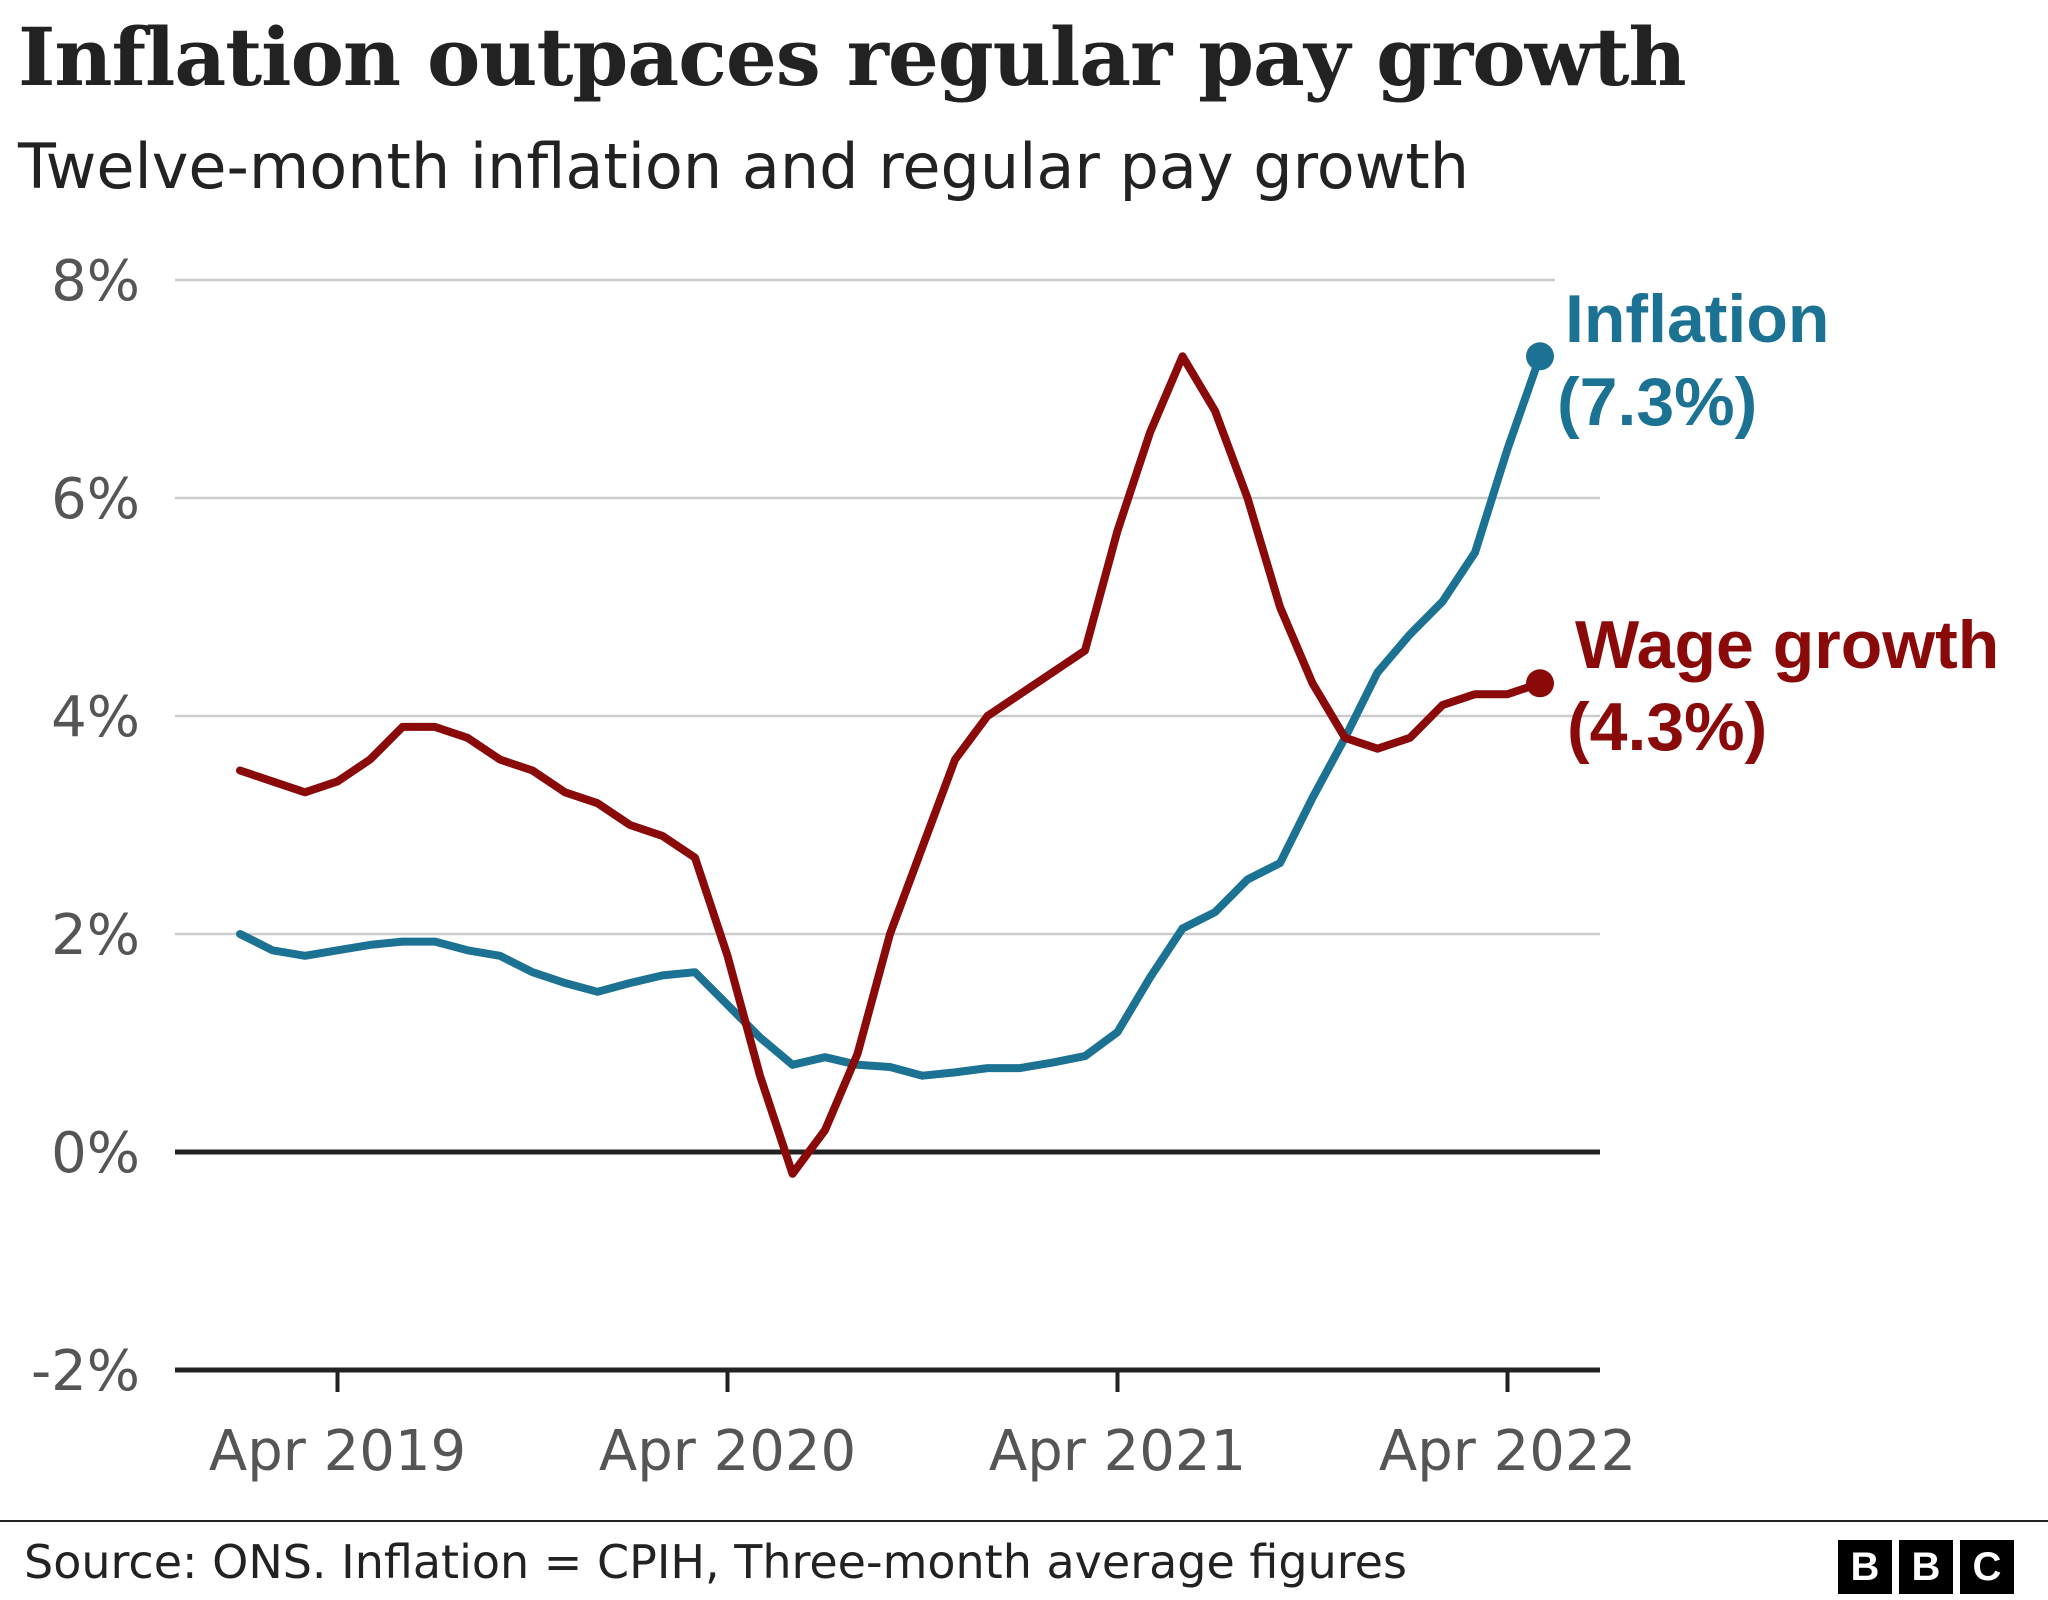 The image size is (2048, 1600). What do you see at coordinates (1507, 1451) in the screenshot?
I see `x-tick-label: Apr 2022` at bounding box center [1507, 1451].